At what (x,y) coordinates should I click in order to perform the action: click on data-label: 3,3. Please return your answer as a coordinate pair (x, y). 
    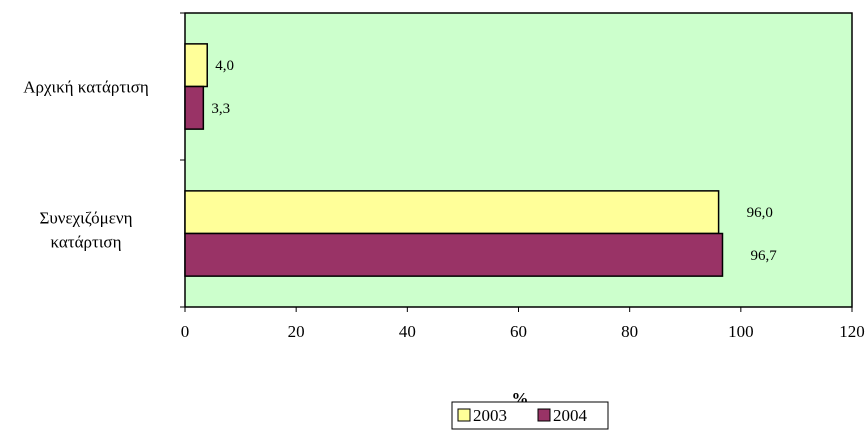
    Looking at the image, I should click on (220, 109).